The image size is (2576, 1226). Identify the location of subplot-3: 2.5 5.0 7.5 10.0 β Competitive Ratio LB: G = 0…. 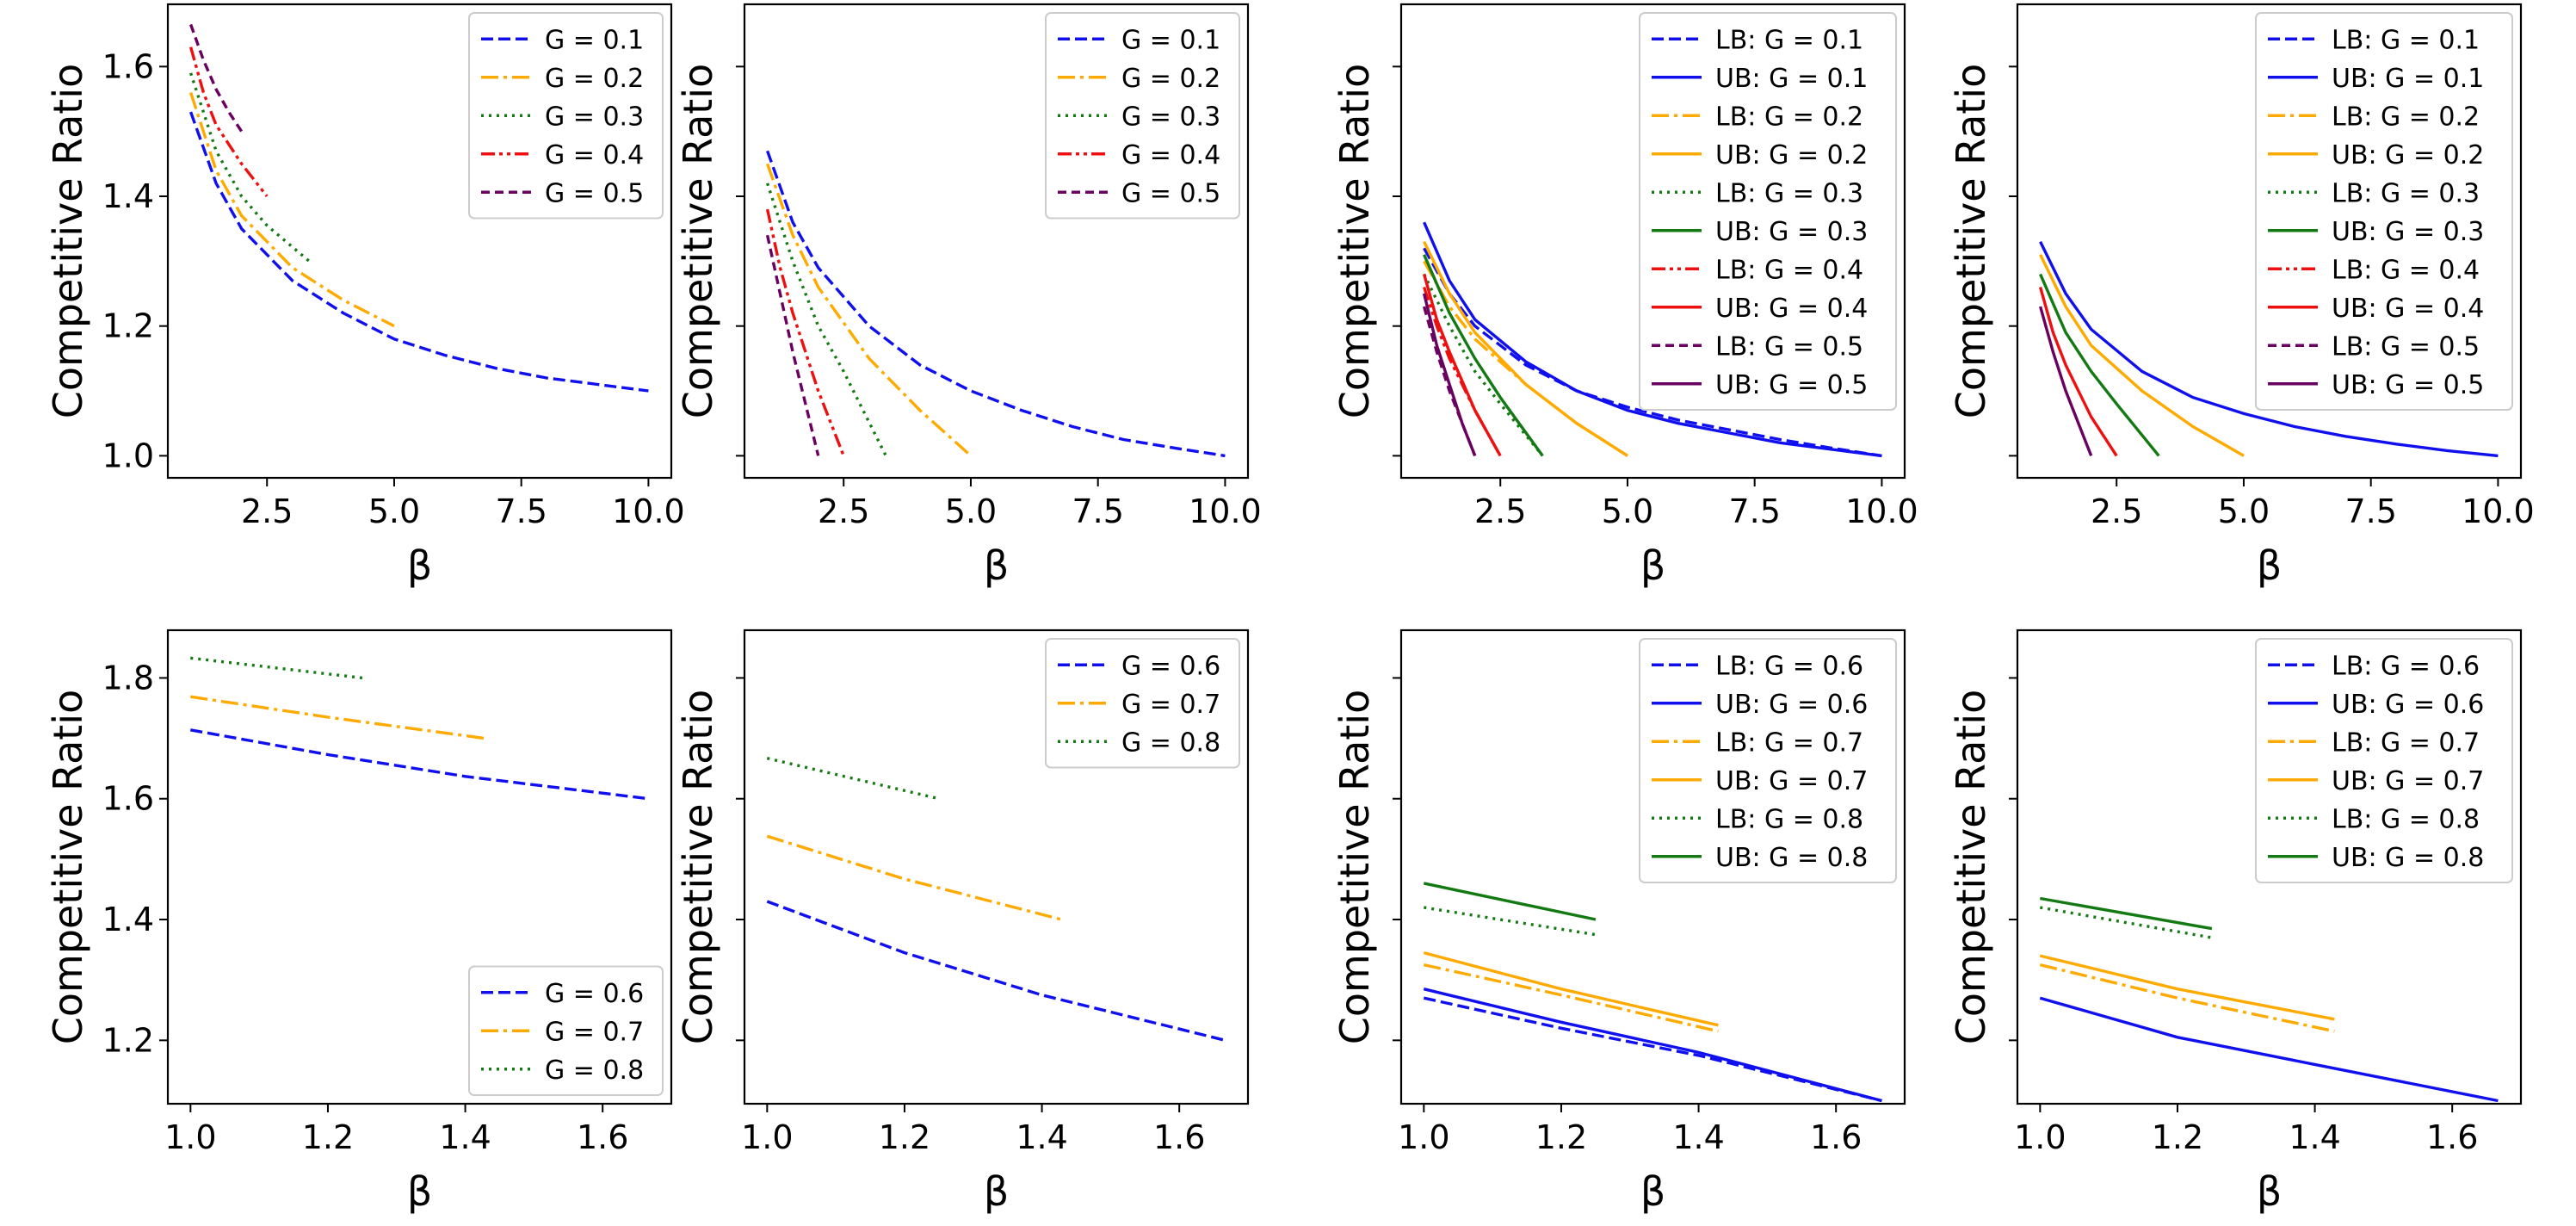
(1624, 296).